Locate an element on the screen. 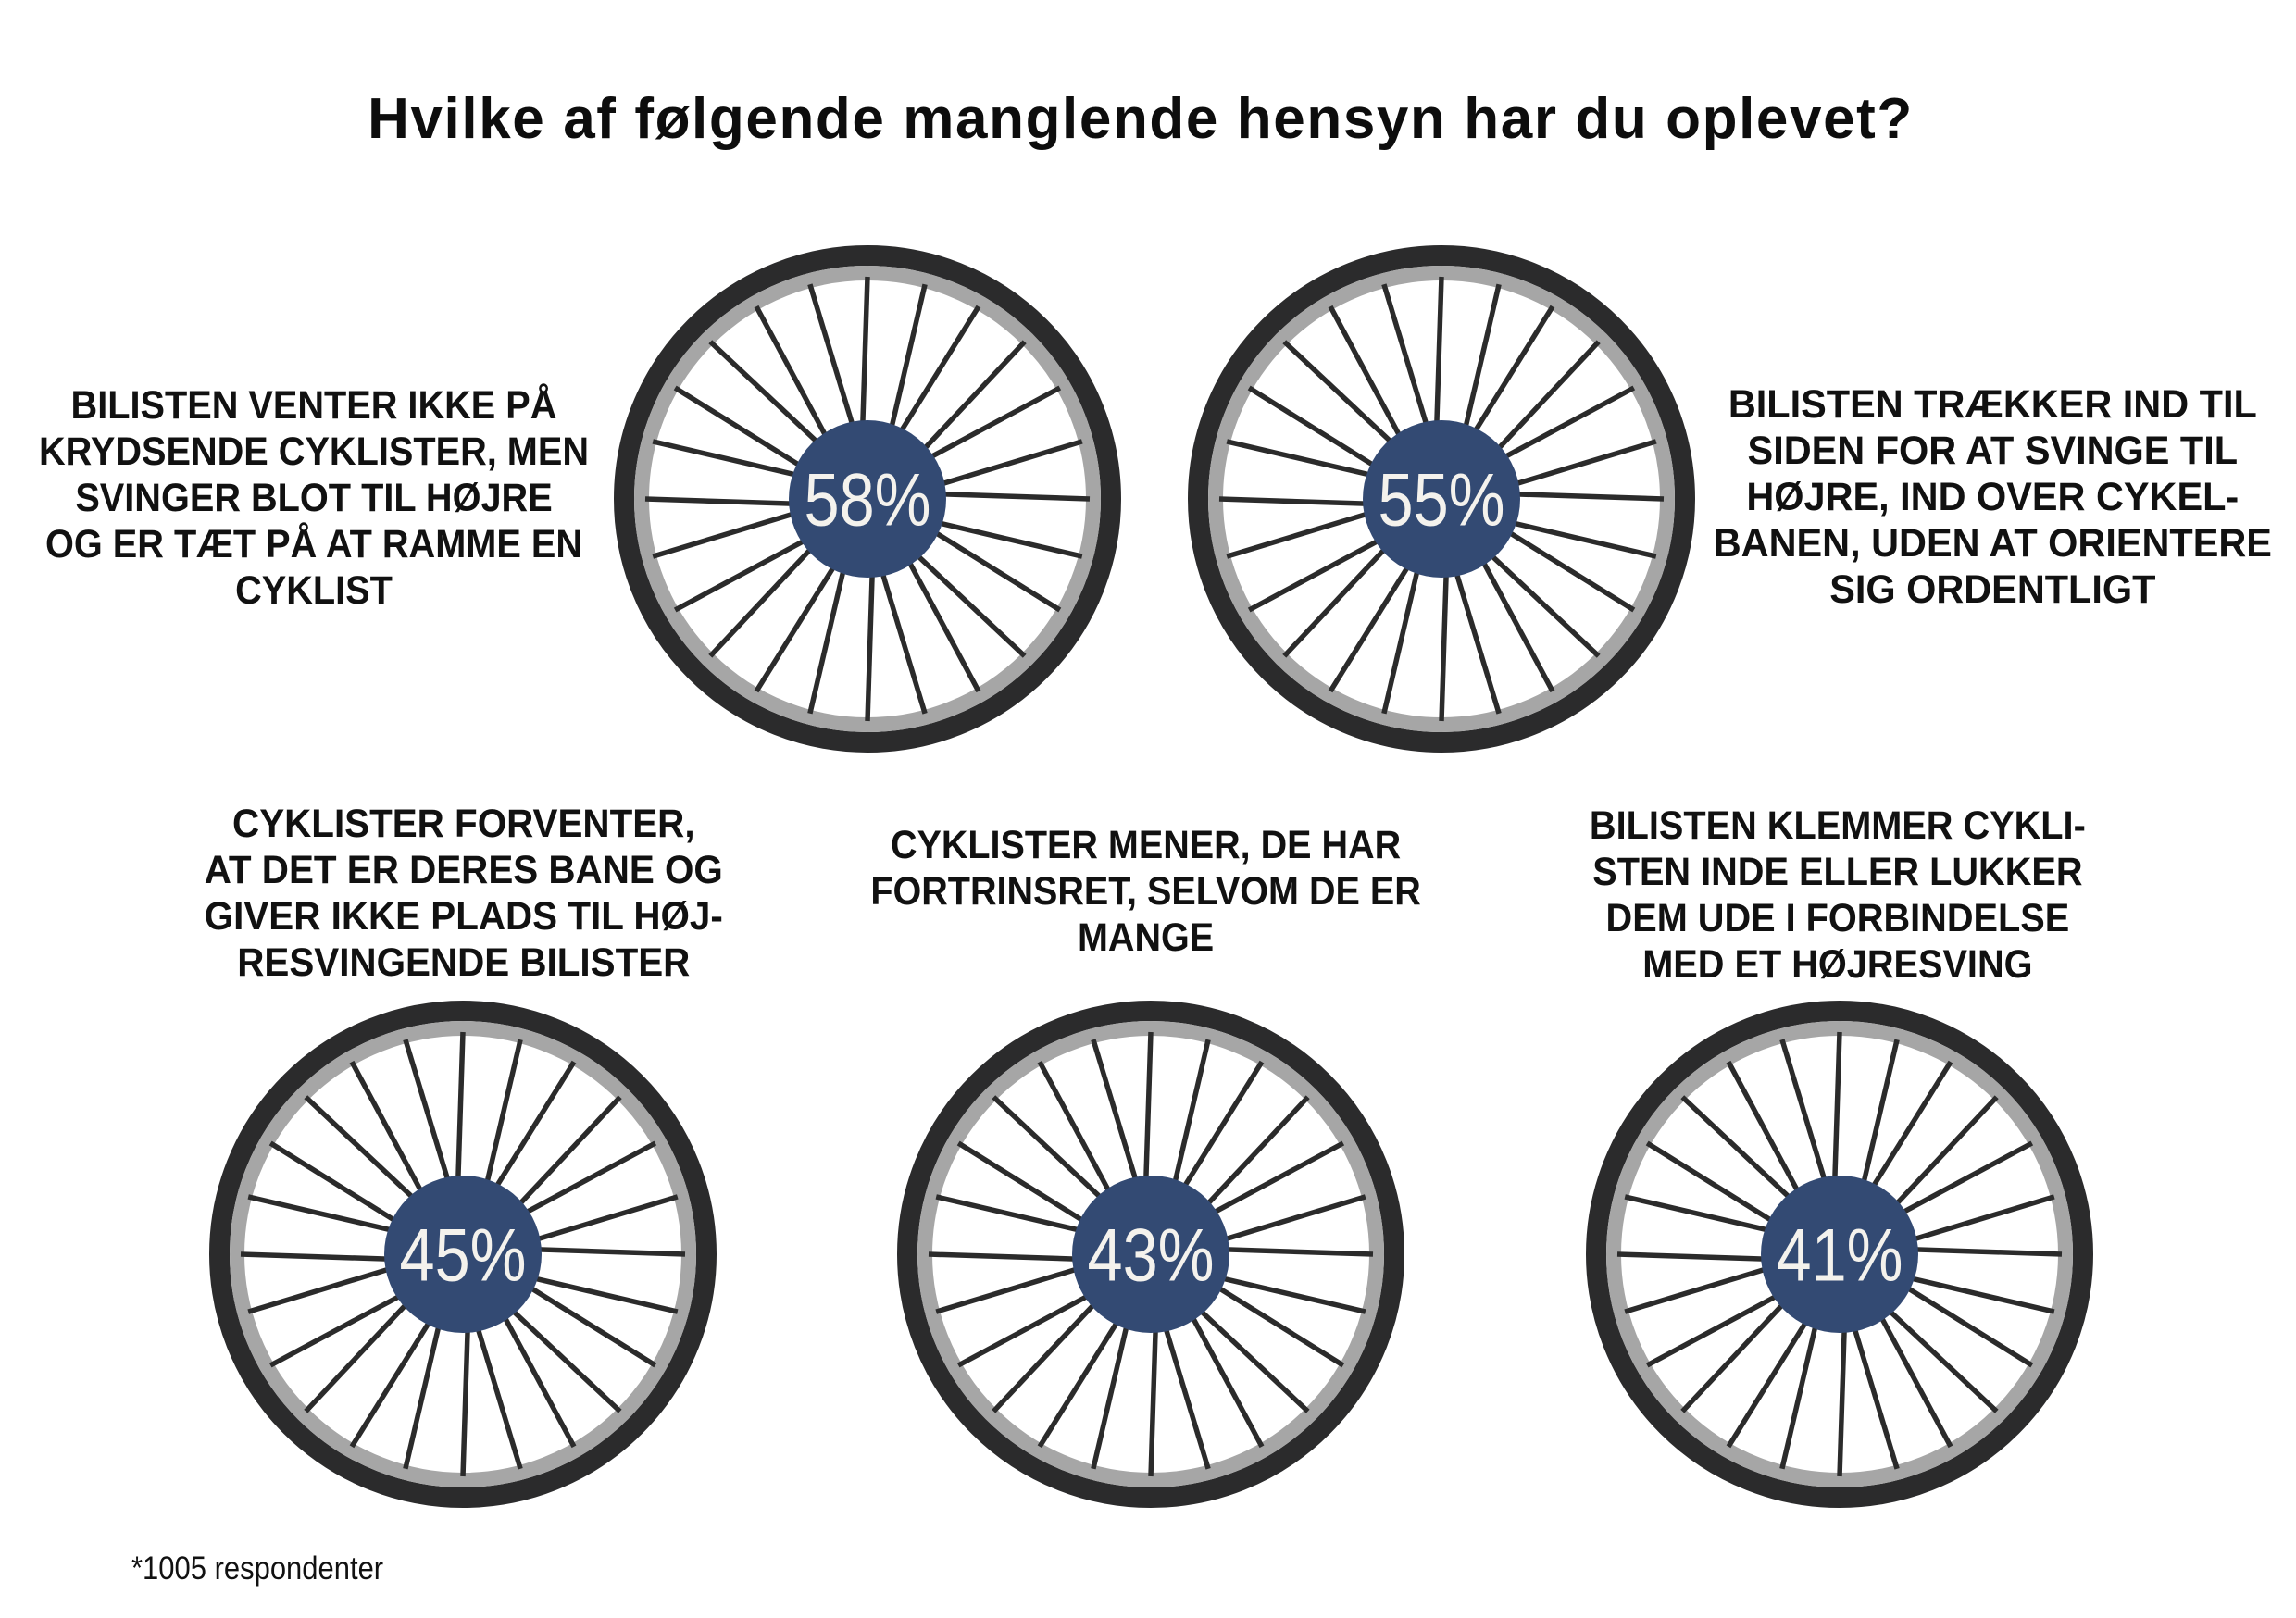  svg-text: 55% is located at coordinates (1442, 500).